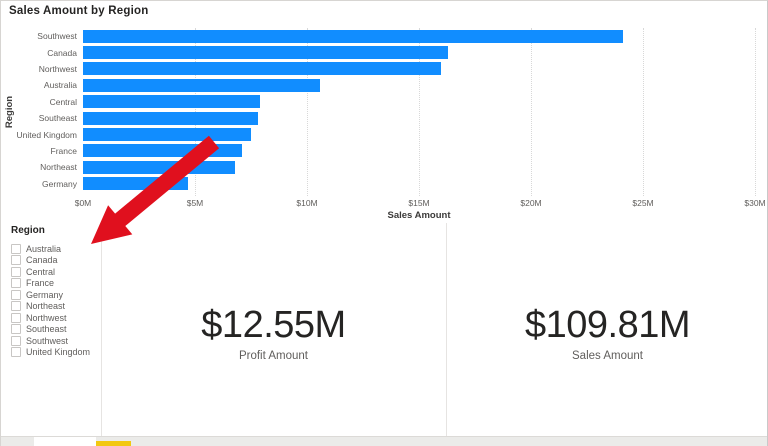 Image resolution: width=768 pixels, height=446 pixels. Describe the element at coordinates (384, 151) in the screenshot. I see `chart-row: France` at that location.